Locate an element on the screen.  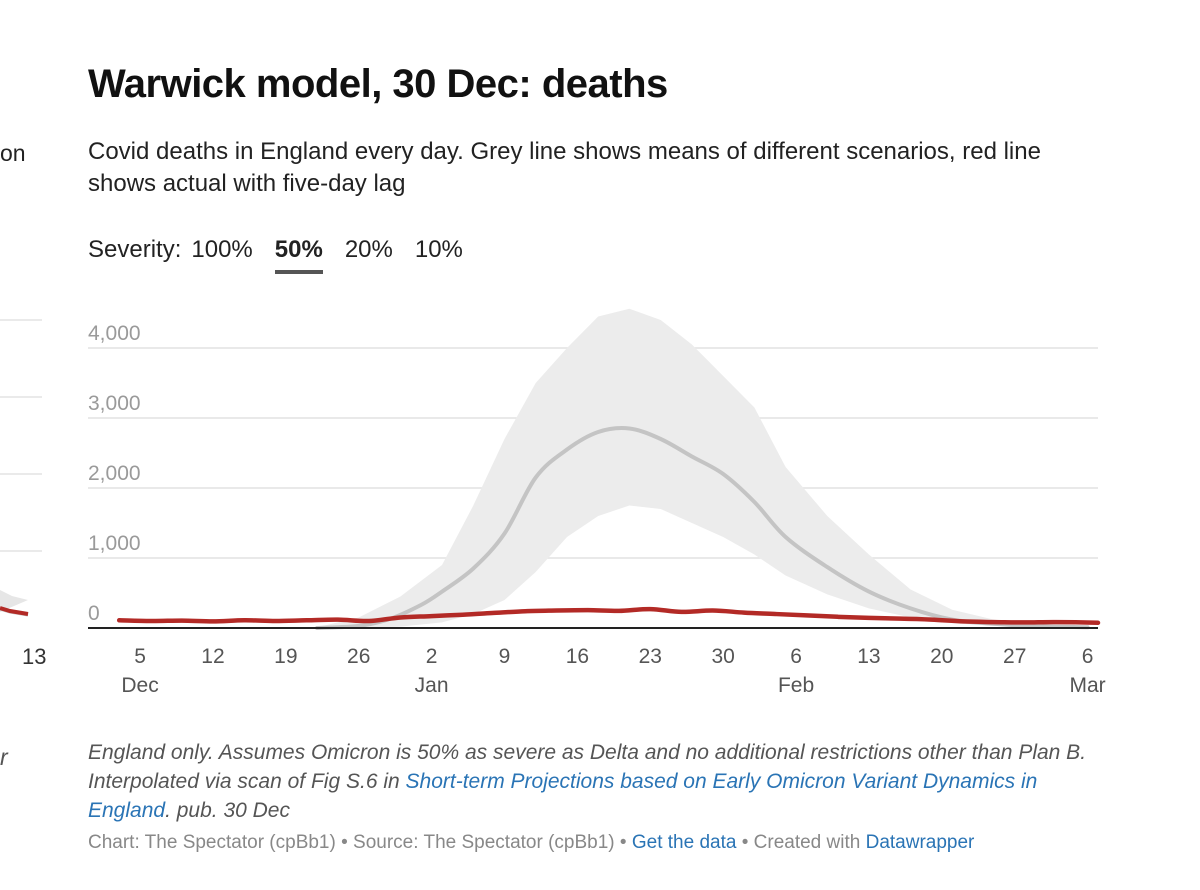
severity-option-50: 50% is located at coordinates (298, 255).